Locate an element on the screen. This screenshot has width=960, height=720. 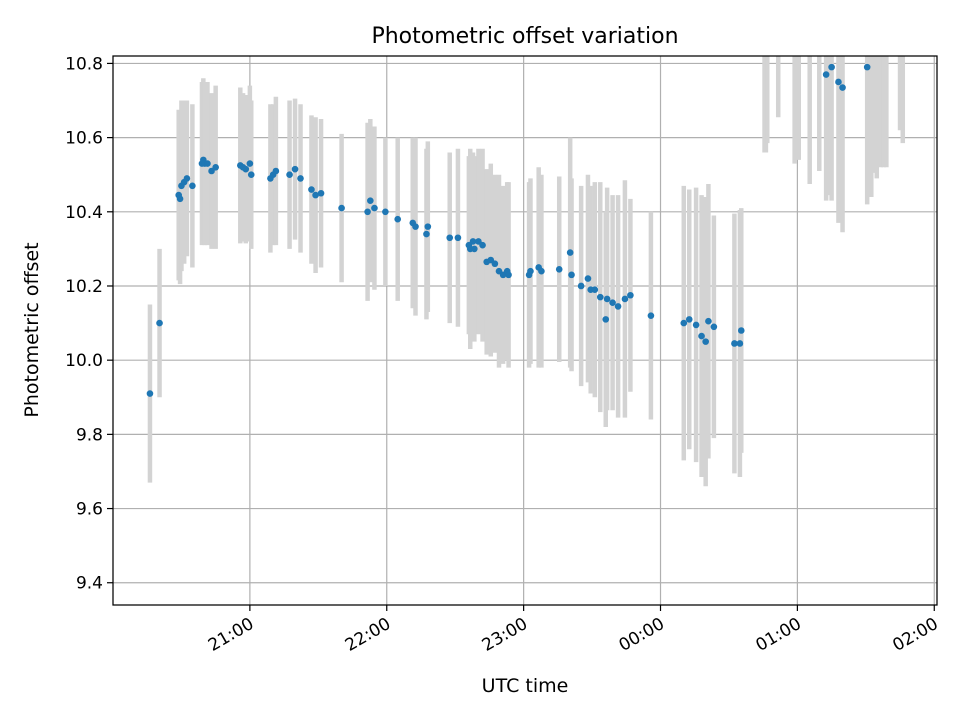
chart-title: Photometric offset variation is located at coordinates (524, 36).